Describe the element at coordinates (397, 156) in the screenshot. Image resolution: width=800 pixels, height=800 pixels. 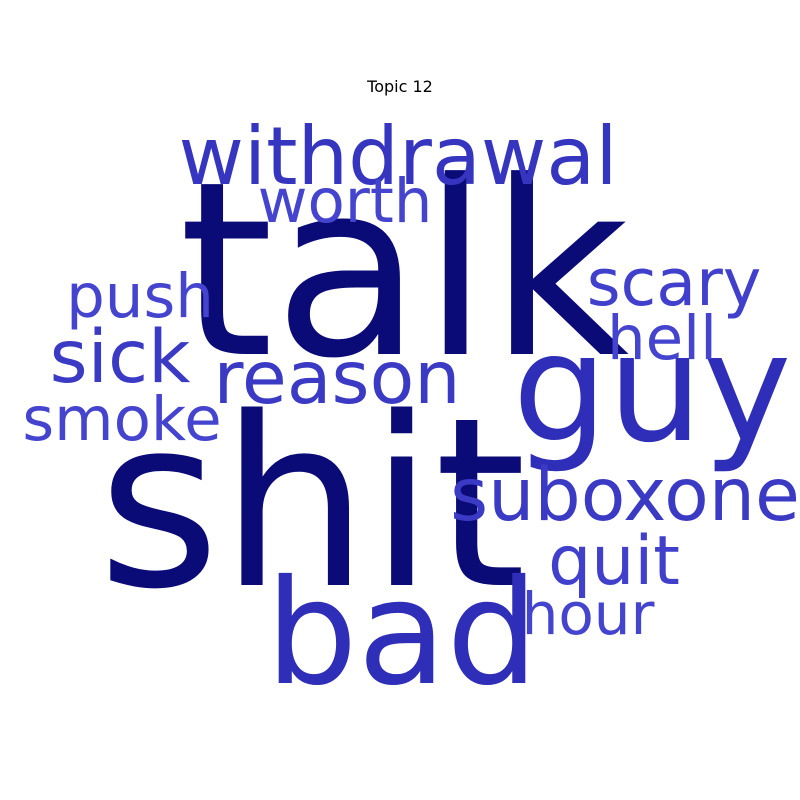
I see `word-withdrawal: withdrawal` at that location.